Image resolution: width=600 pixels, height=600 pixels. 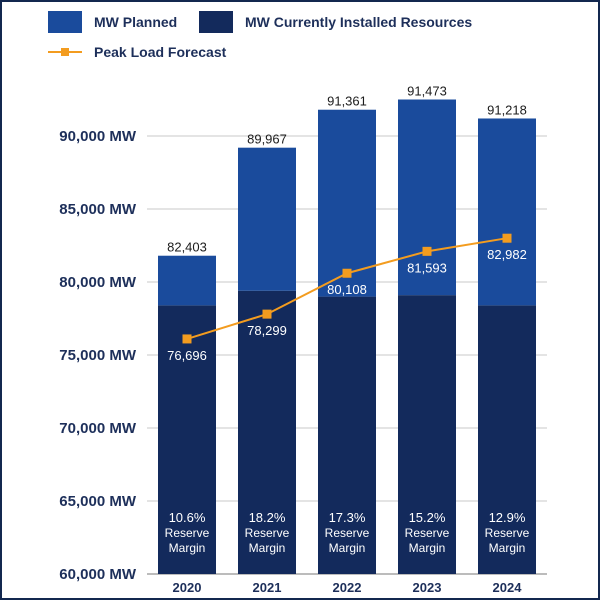 I want to click on y-tick-label: 80,000 MW, so click(x=98, y=282).